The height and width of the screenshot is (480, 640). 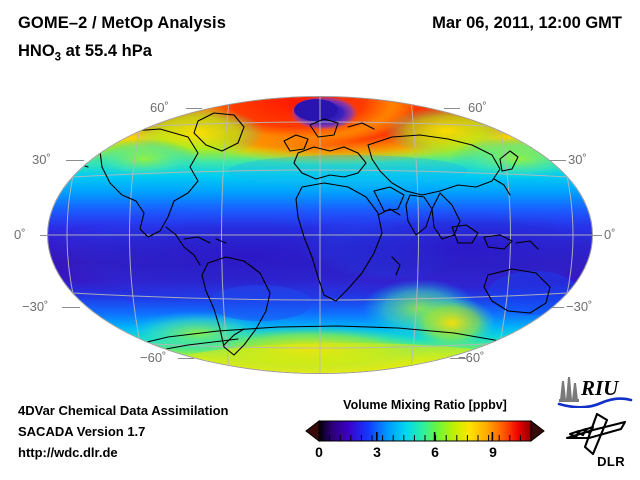 What do you see at coordinates (58, 57) in the screenshot?
I see `species-subscript: 3` at bounding box center [58, 57].